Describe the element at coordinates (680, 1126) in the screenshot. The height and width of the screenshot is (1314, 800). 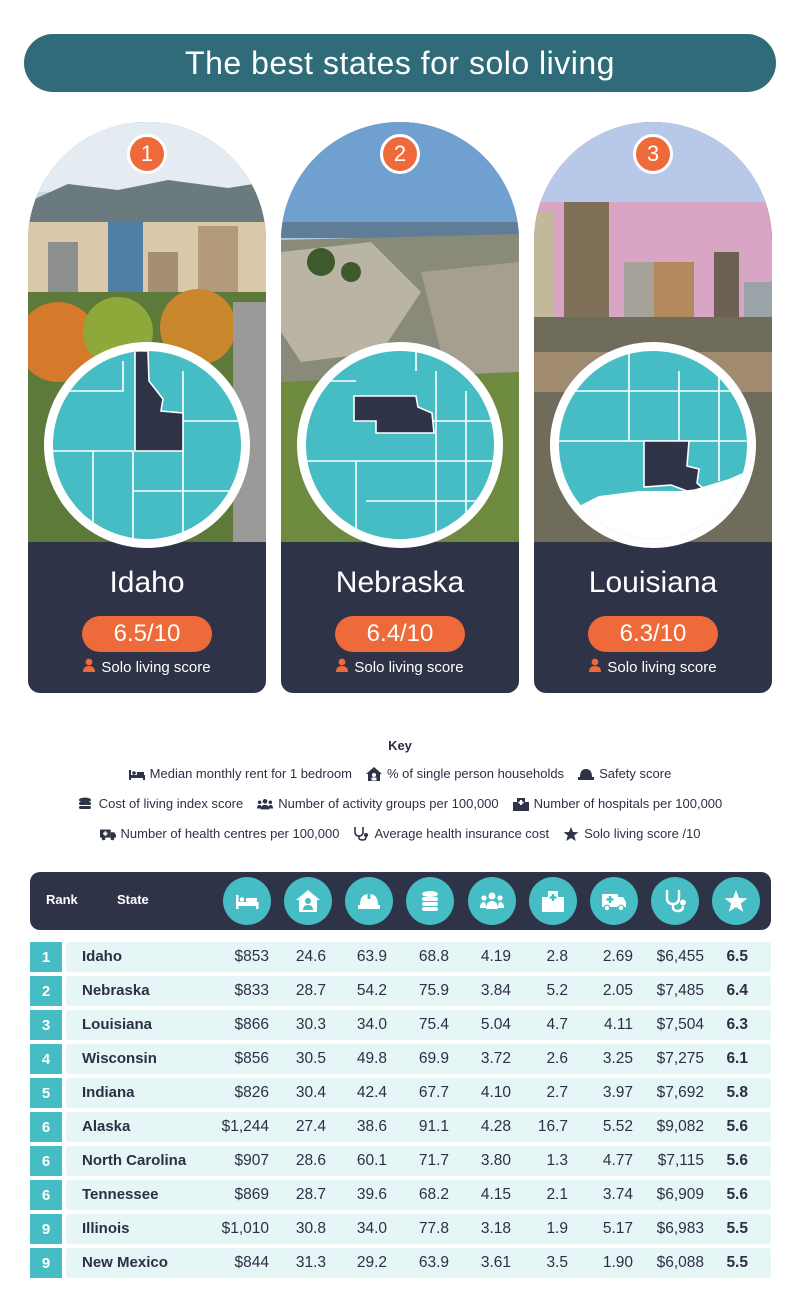
I see `insurance-cell: $9,082` at that location.